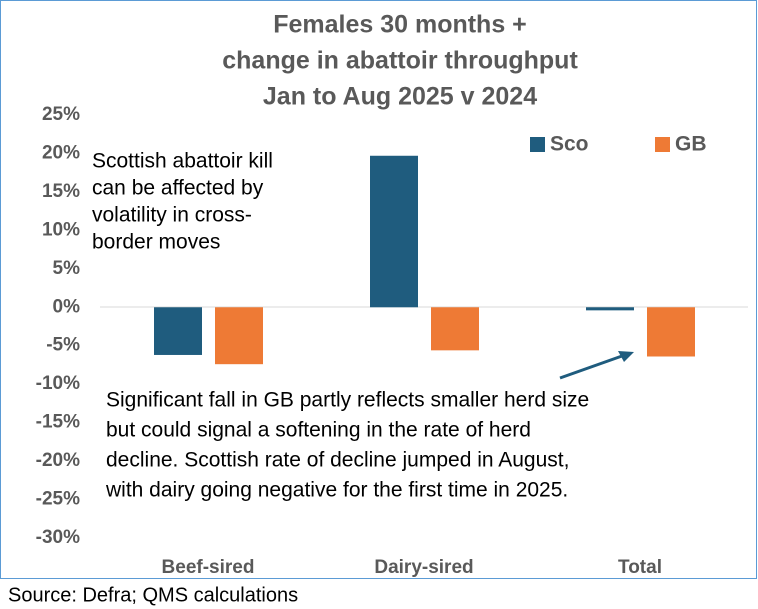 This screenshot has width=758, height=609. What do you see at coordinates (61, 114) in the screenshot?
I see `y-tick-label: 25%` at bounding box center [61, 114].